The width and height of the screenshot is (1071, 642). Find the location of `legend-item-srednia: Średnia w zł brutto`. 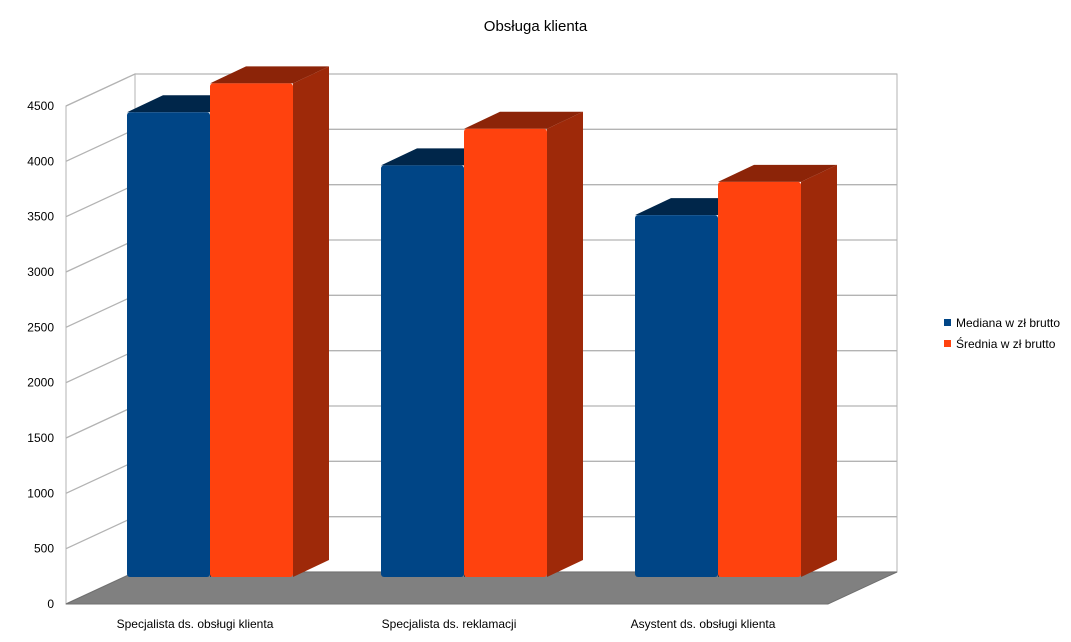

legend-item-srednia: Średnia w zł brutto is located at coordinates (1002, 343).